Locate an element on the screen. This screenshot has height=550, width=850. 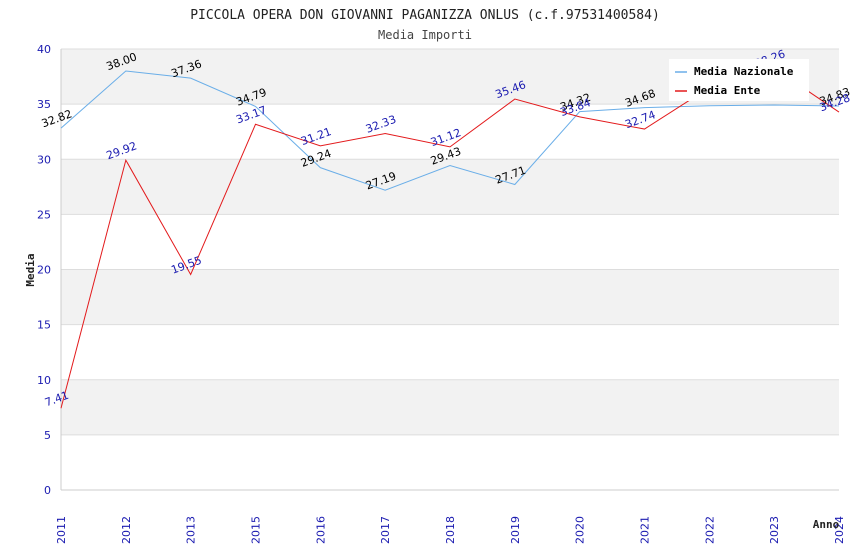
x-tick-label: 2022 is located at coordinates (709, 530).